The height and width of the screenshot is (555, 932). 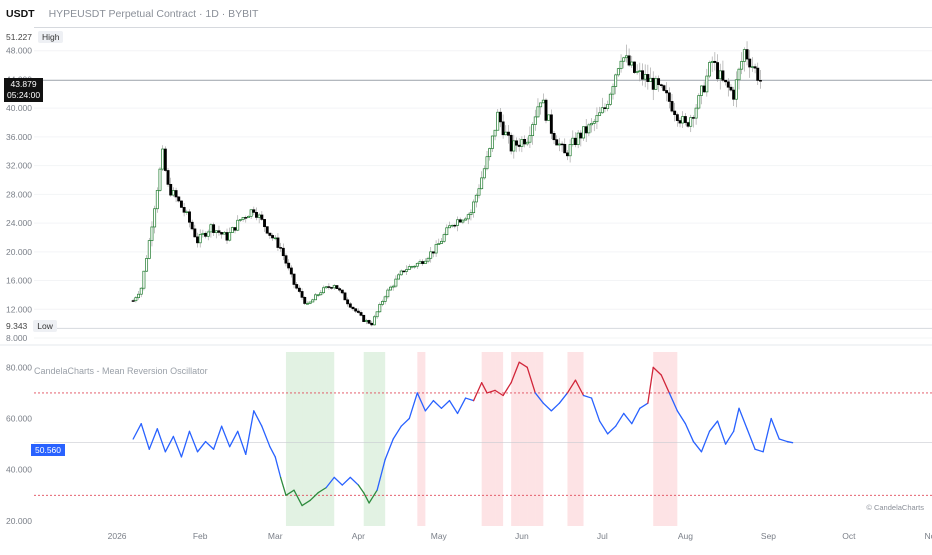 I want to click on signal-zones, so click(x=481, y=439).